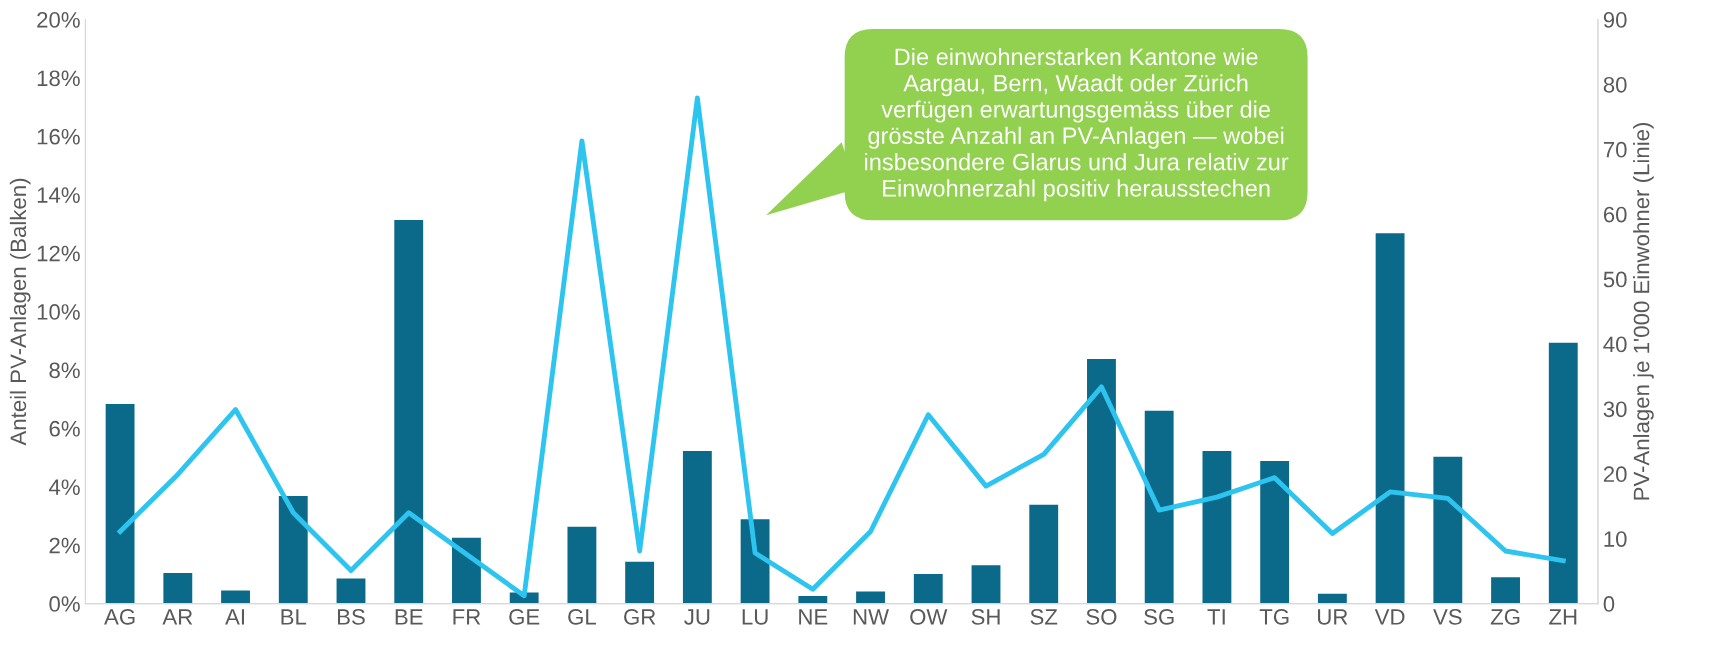 Image resolution: width=1709 pixels, height=649 pixels. Describe the element at coordinates (1216, 617) in the screenshot. I see `x-tick-label: TI` at that location.